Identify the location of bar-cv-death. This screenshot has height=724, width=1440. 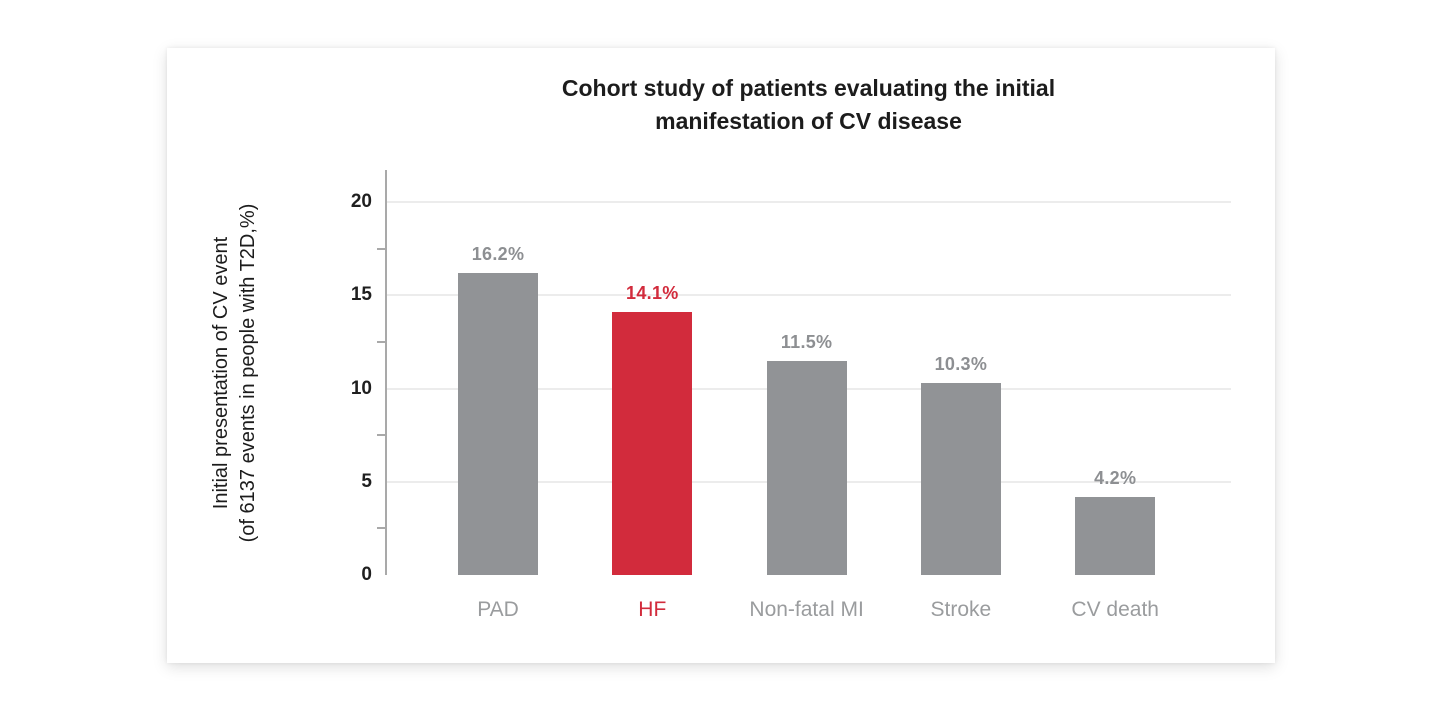
(1115, 535).